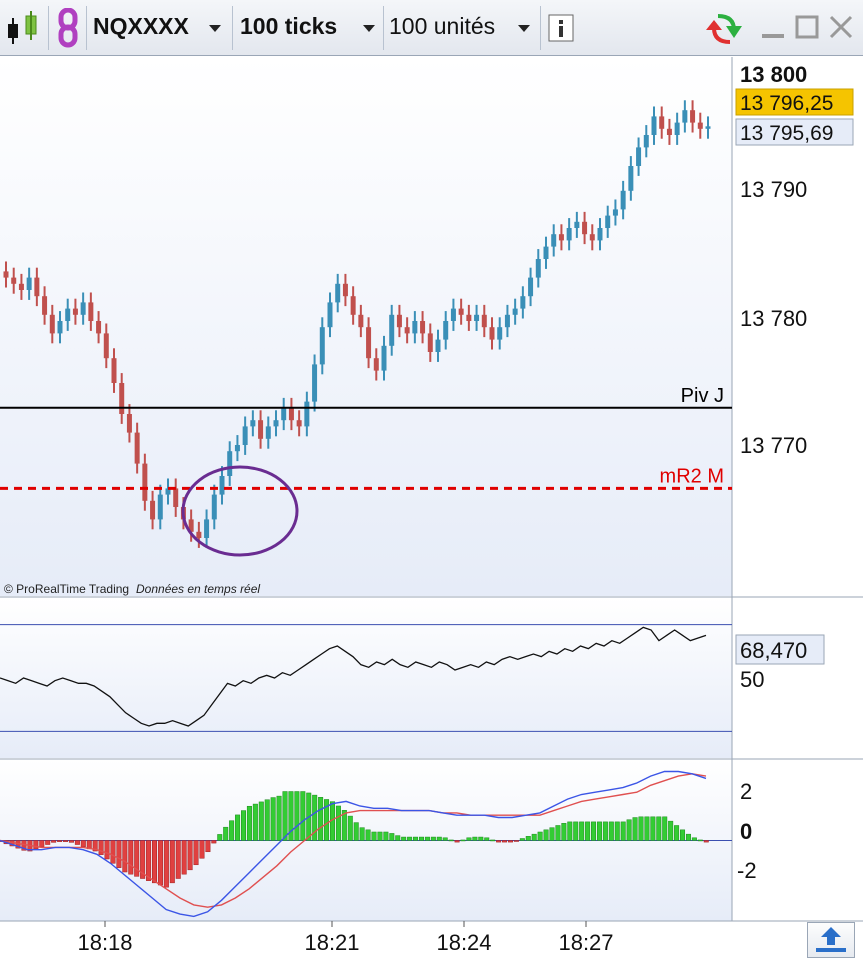 The width and height of the screenshot is (863, 968). What do you see at coordinates (773, 189) in the screenshot?
I see `price-tick-13790: 13 790` at bounding box center [773, 189].